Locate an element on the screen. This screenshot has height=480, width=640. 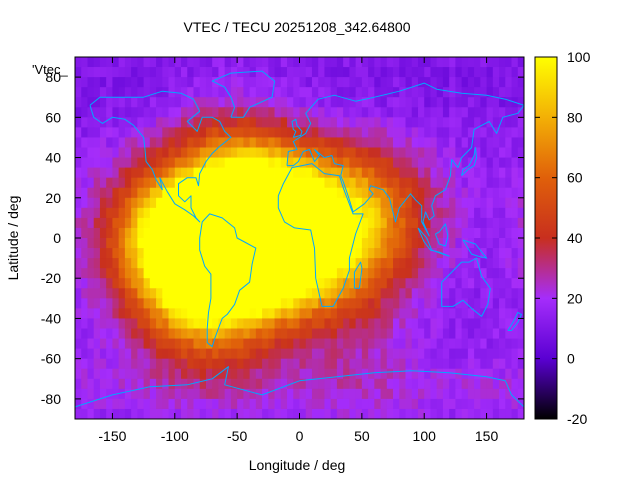
coast-britain is located at coordinates (297, 128).